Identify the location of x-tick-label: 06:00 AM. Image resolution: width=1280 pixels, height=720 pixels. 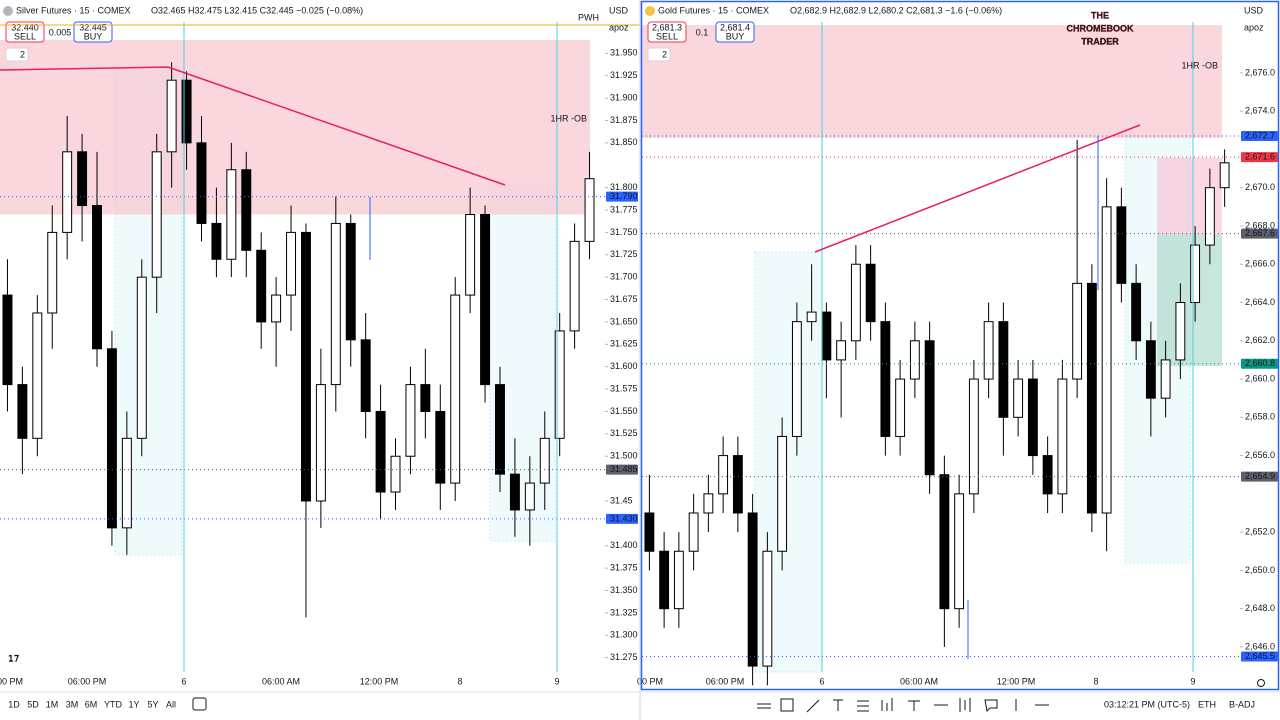
(281, 681).